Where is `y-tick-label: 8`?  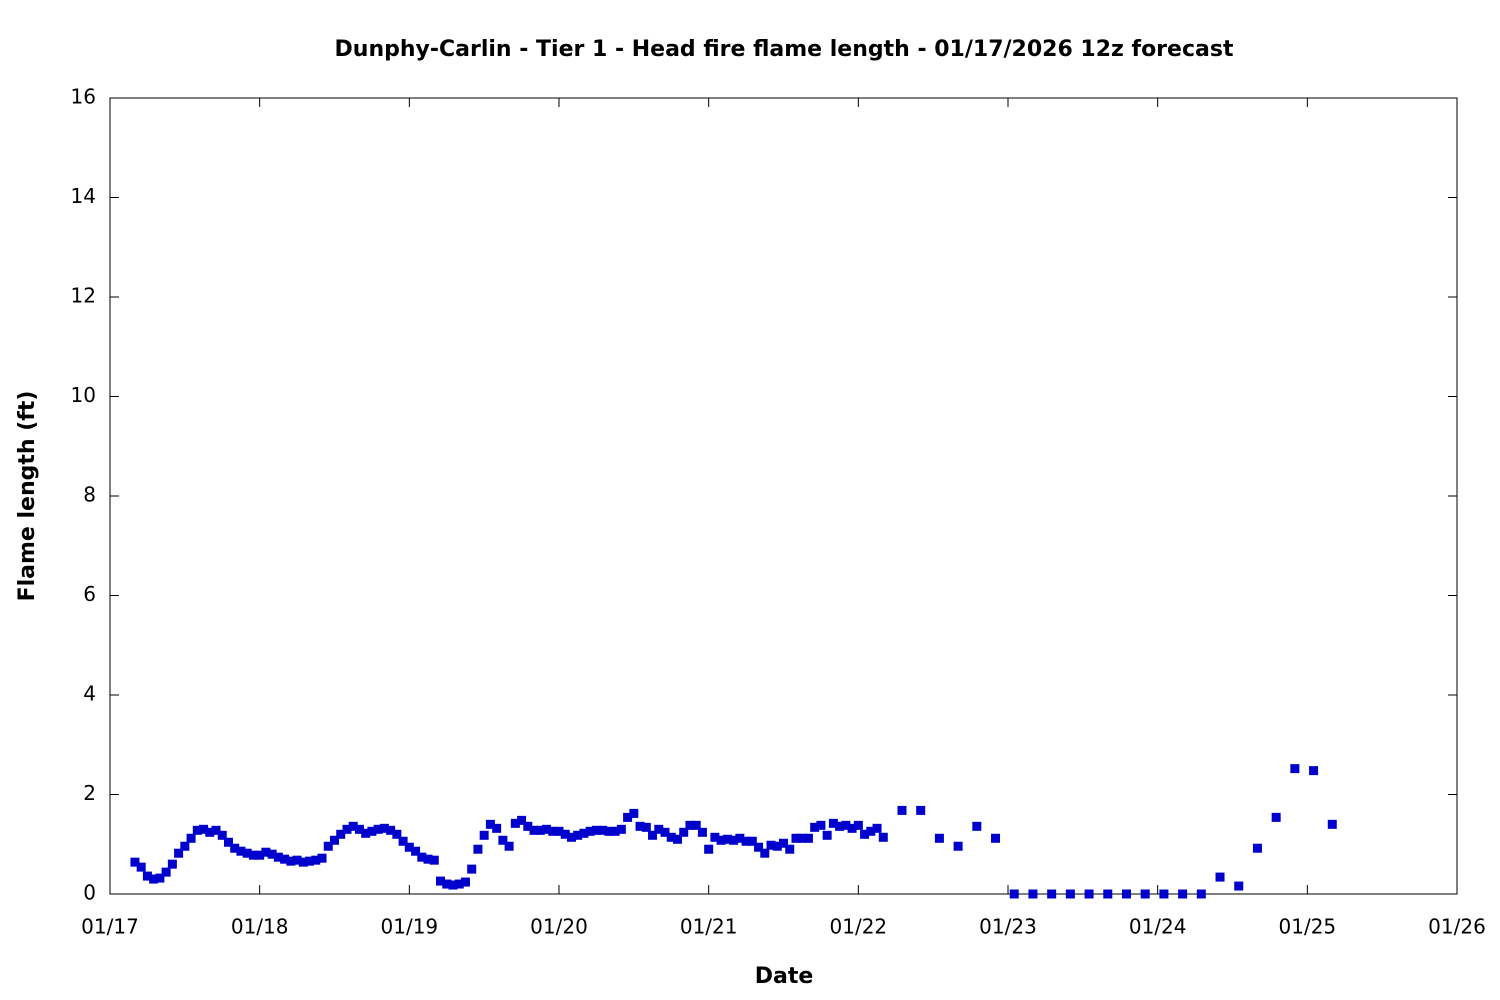
y-tick-label: 8 is located at coordinates (89, 495).